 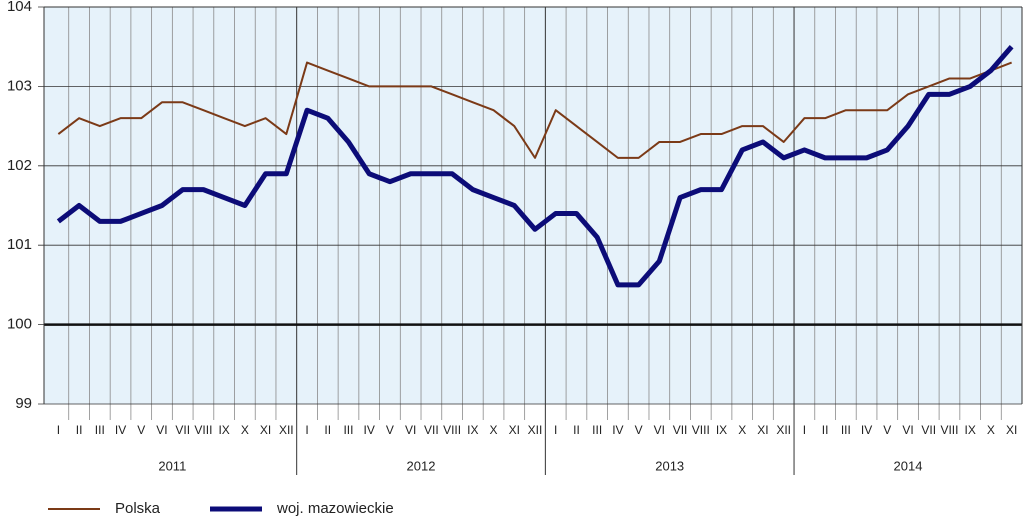 I want to click on year-label: 2012, so click(x=421, y=465).